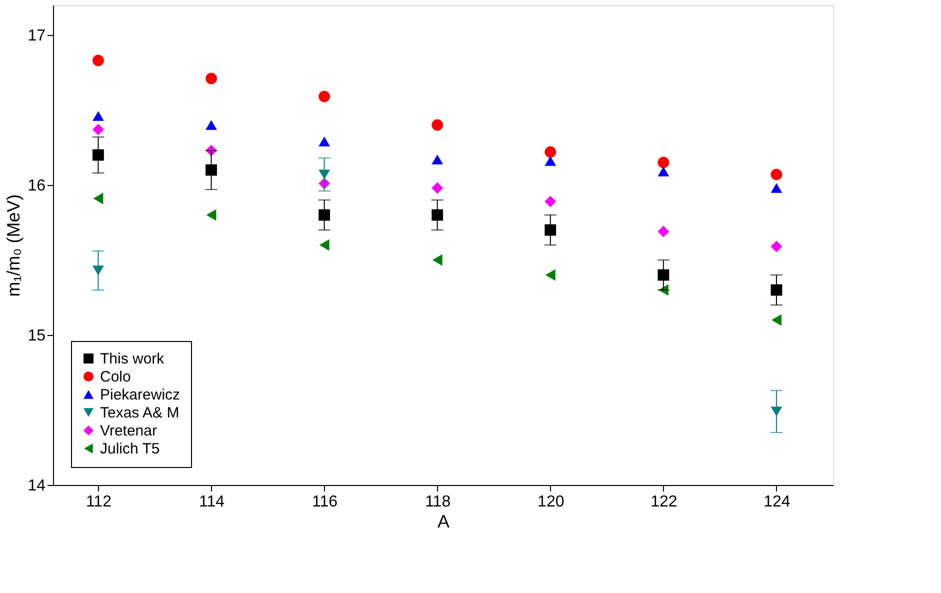  Describe the element at coordinates (99, 502) in the screenshot. I see `x-tick-label: 112` at that location.